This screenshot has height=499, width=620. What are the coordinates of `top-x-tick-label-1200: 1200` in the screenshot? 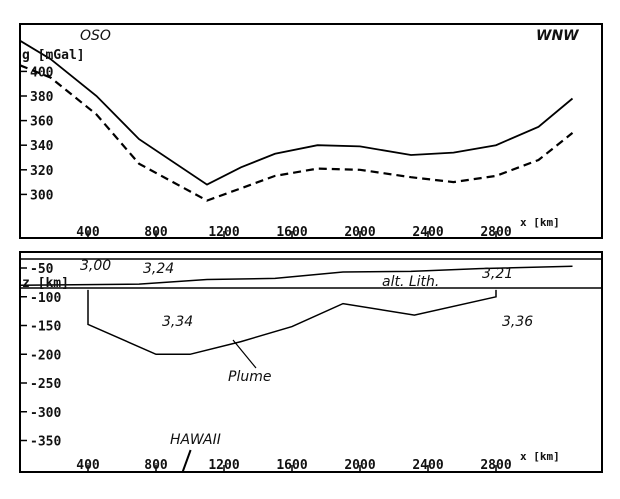 It's located at (223, 232).